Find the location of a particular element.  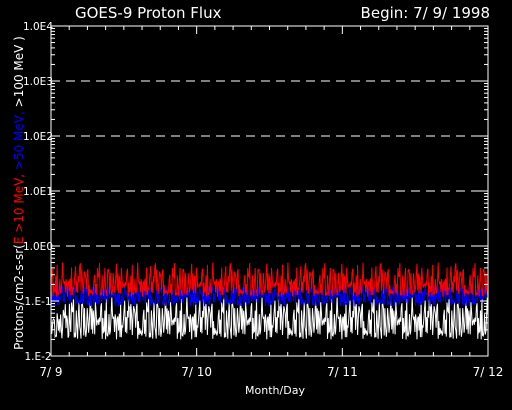

x-axis-label: Month/Day is located at coordinates (275, 390).